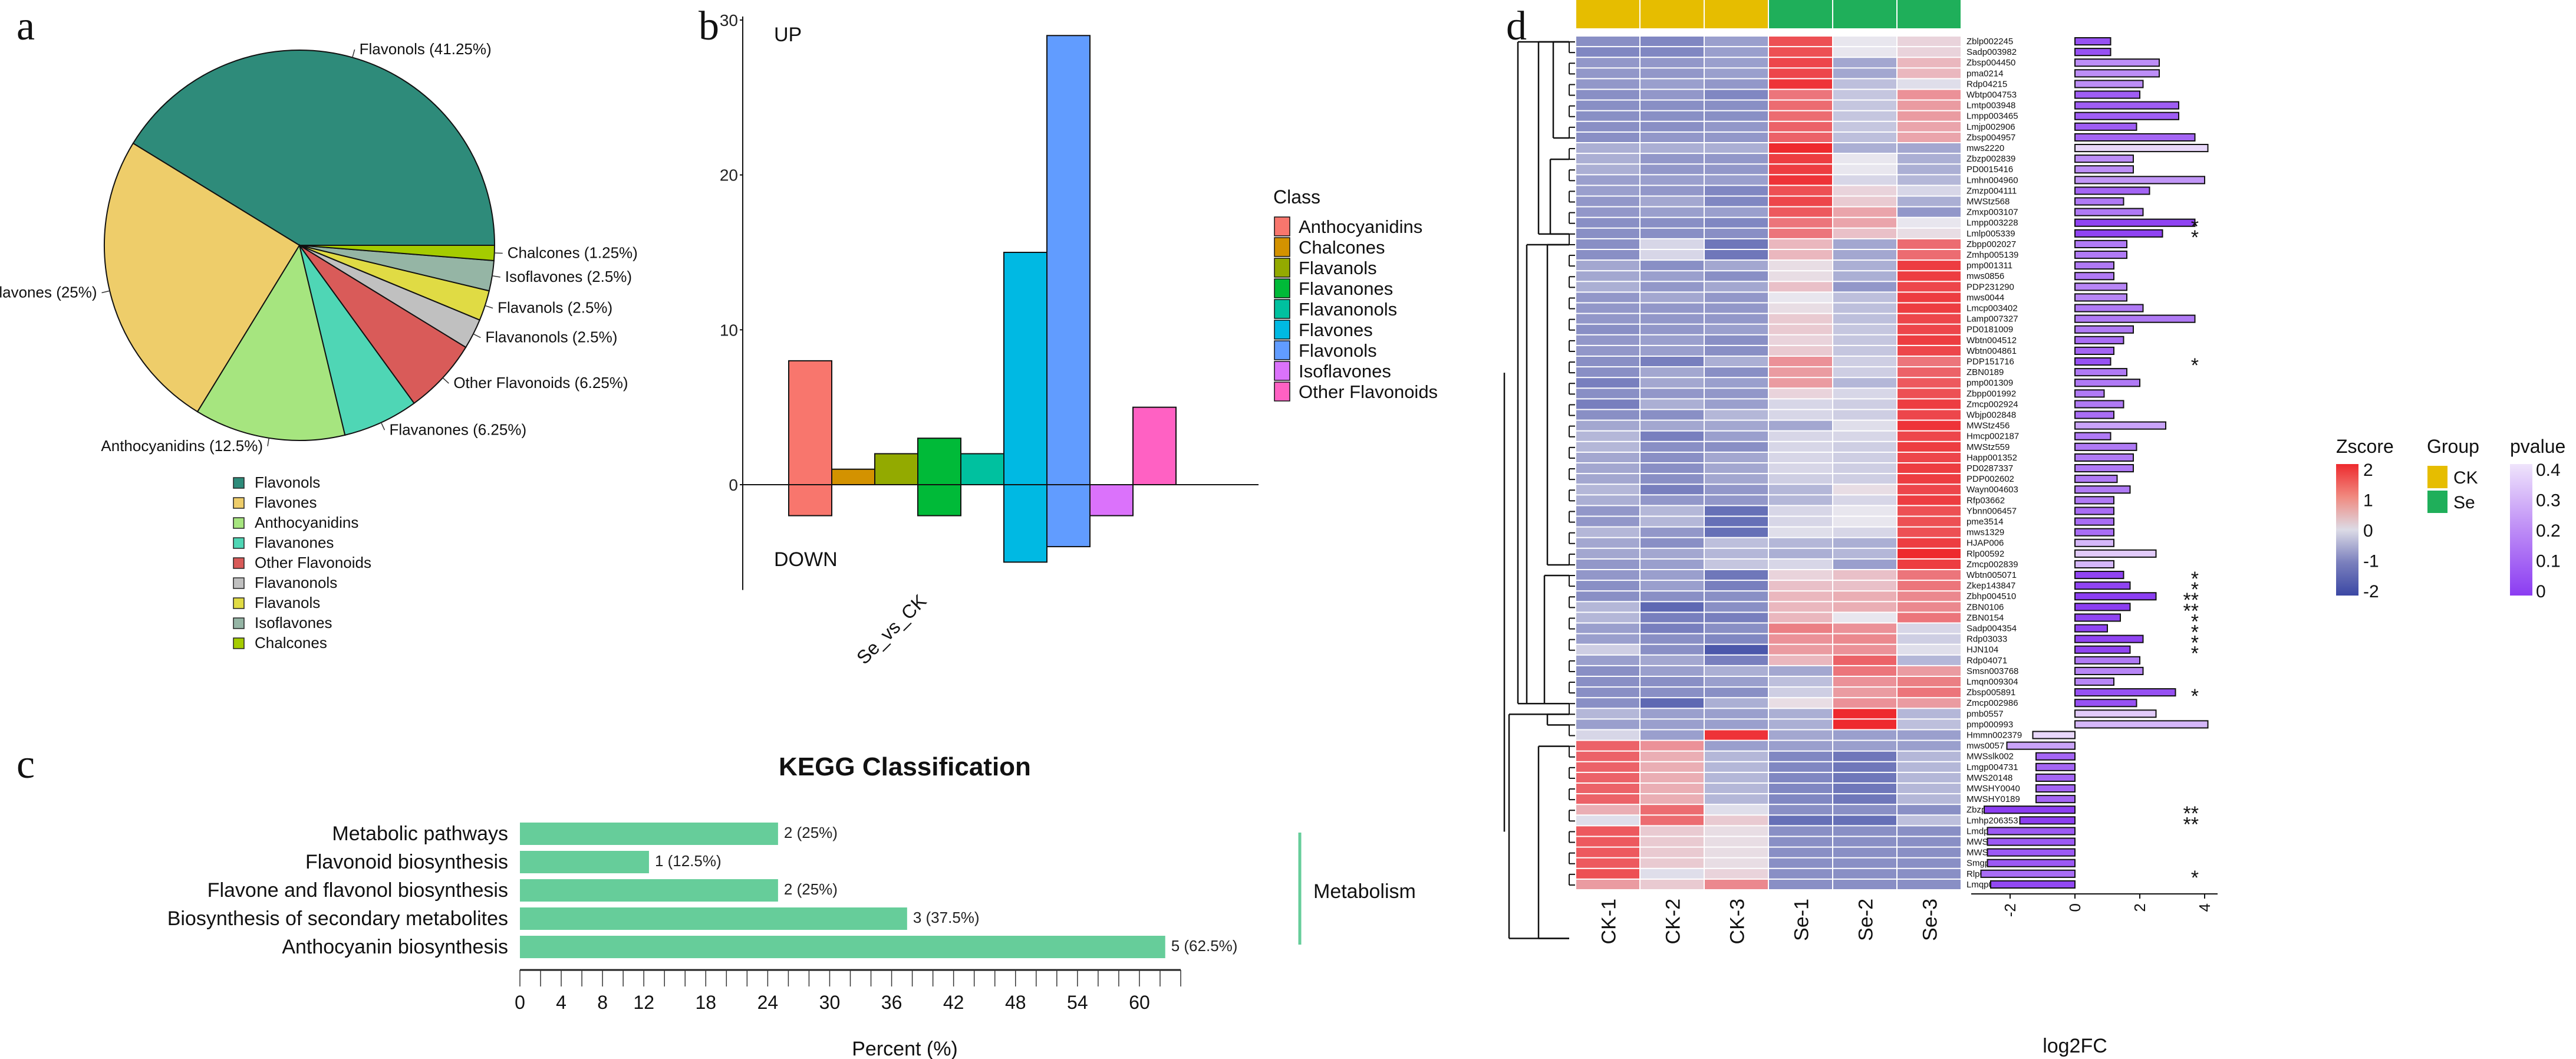 This screenshot has height=1059, width=2576. Describe the element at coordinates (291, 643) in the screenshot. I see `pie-legend-label: Chalcones` at that location.